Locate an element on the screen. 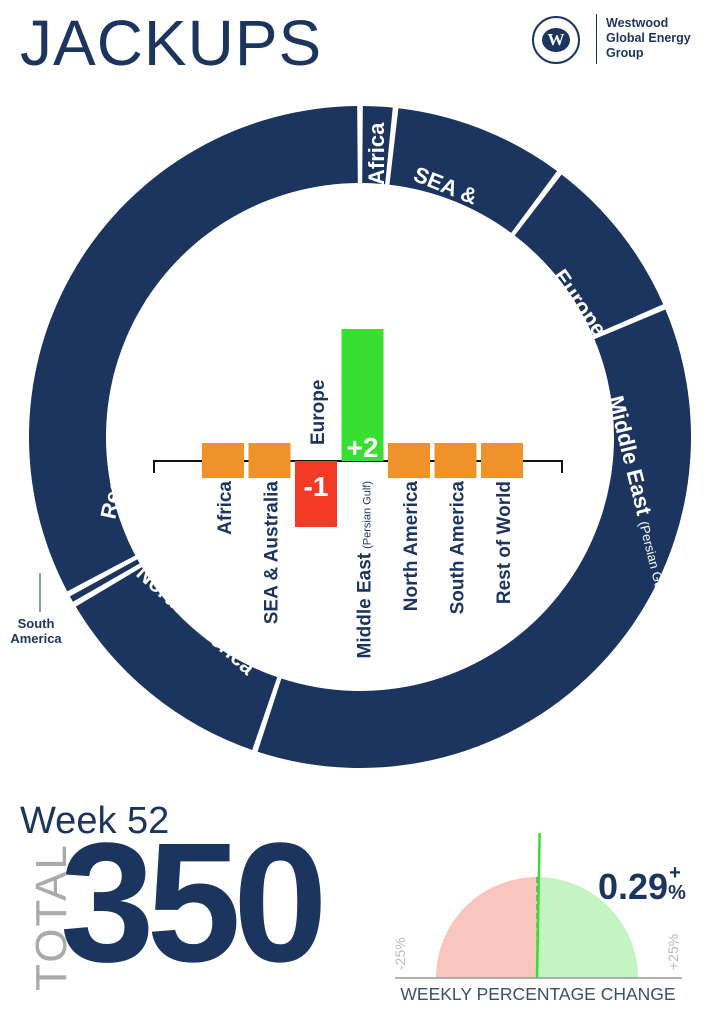  page-title: JACKUPS is located at coordinates (171, 43).